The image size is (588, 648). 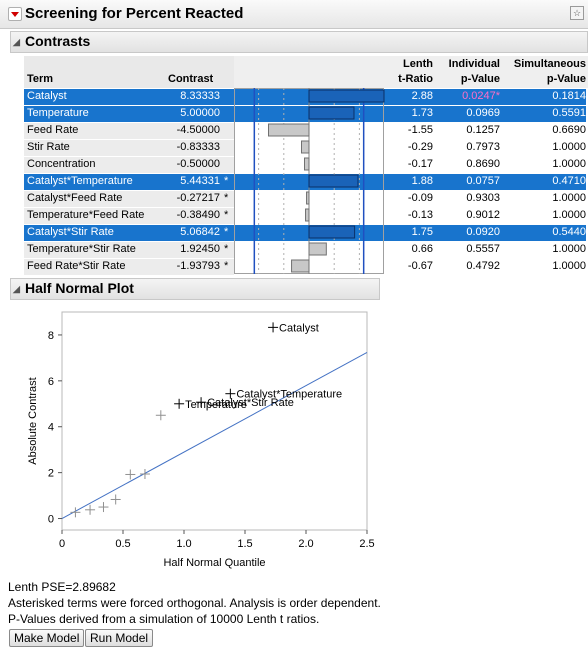 I want to click on simultaneous-p-cell: 0.5591, so click(x=569, y=113).